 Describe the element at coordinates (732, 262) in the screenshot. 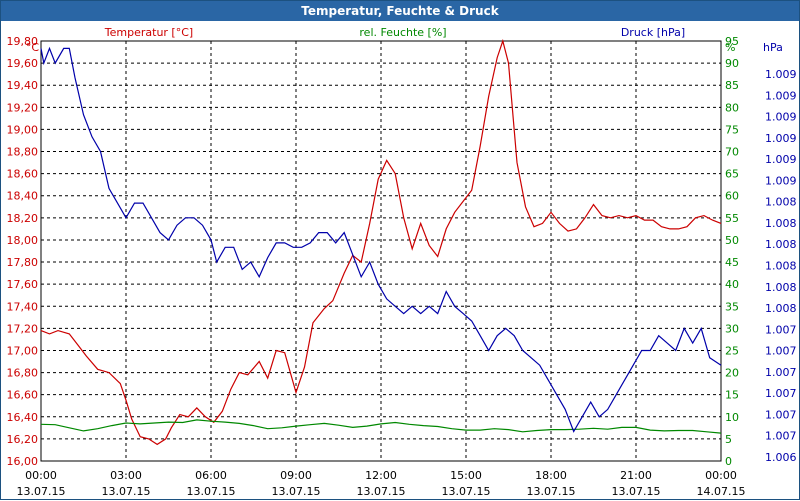

I see `humidity-tick: 45` at that location.